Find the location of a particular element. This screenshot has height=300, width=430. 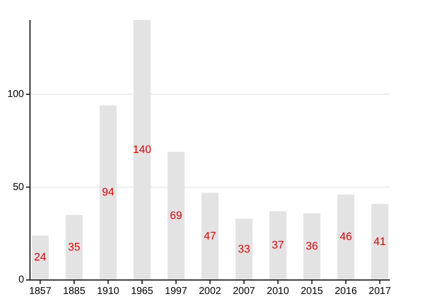

data-label: 94 is located at coordinates (108, 192).